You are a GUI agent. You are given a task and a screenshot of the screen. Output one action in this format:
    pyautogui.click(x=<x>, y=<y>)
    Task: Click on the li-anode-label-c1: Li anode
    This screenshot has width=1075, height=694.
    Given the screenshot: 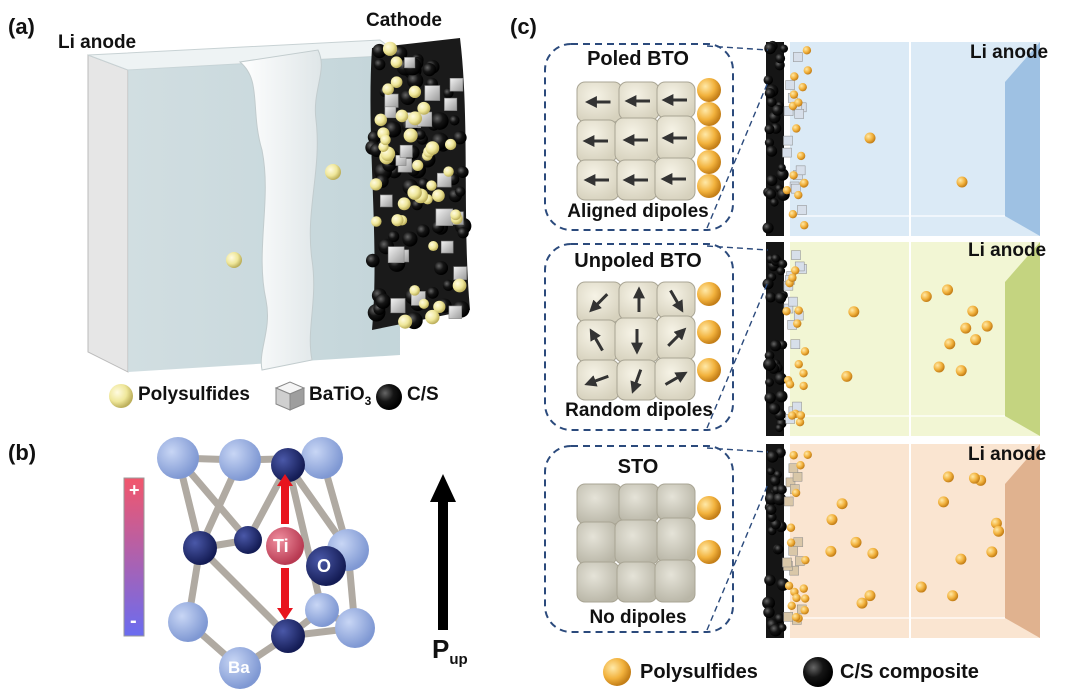 What is the action you would take?
    pyautogui.click(x=1009, y=52)
    